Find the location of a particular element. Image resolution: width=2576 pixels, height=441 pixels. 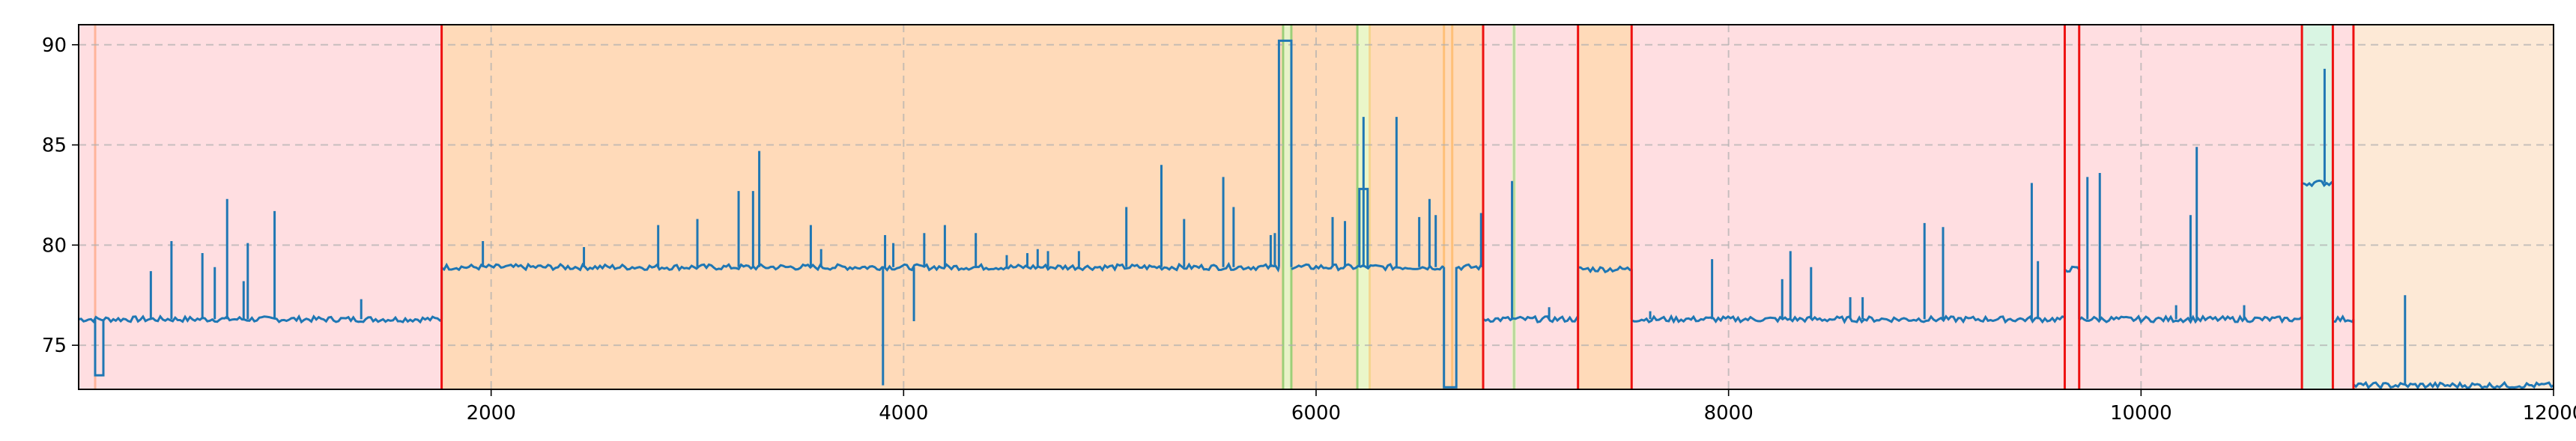

y-tick-label-2: 85 is located at coordinates (55, 146).